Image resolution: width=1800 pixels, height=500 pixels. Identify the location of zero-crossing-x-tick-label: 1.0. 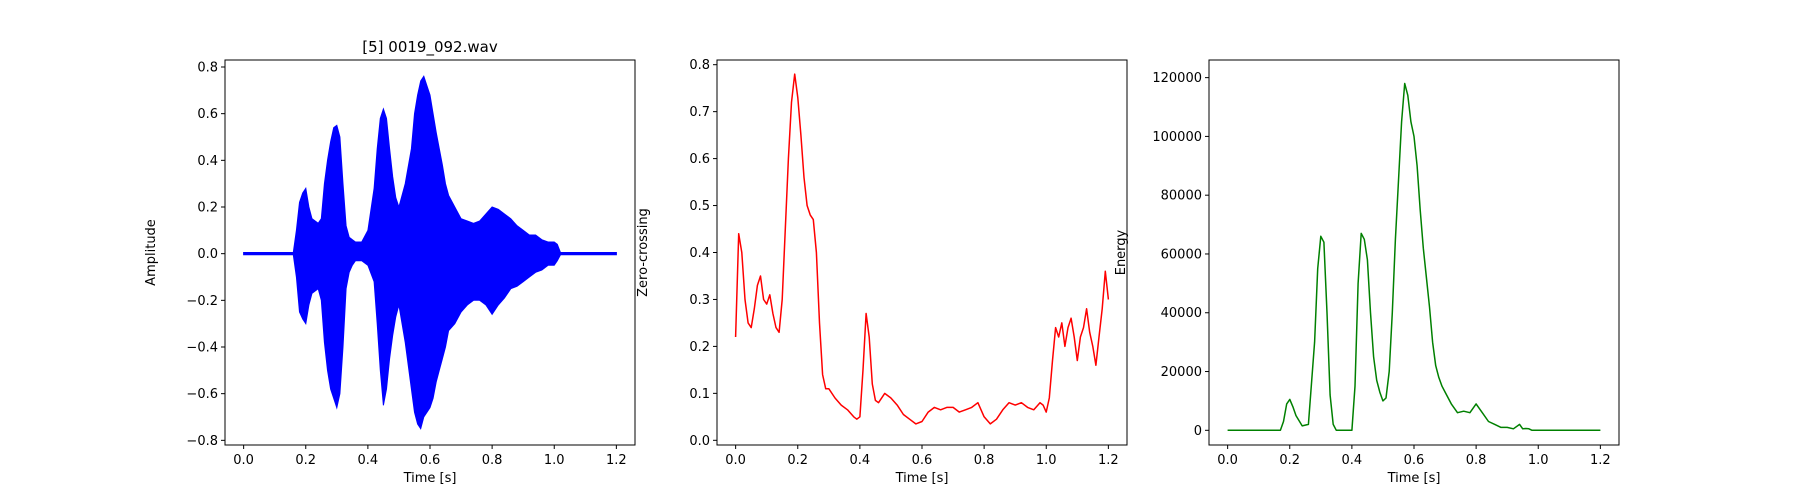
(1046, 460).